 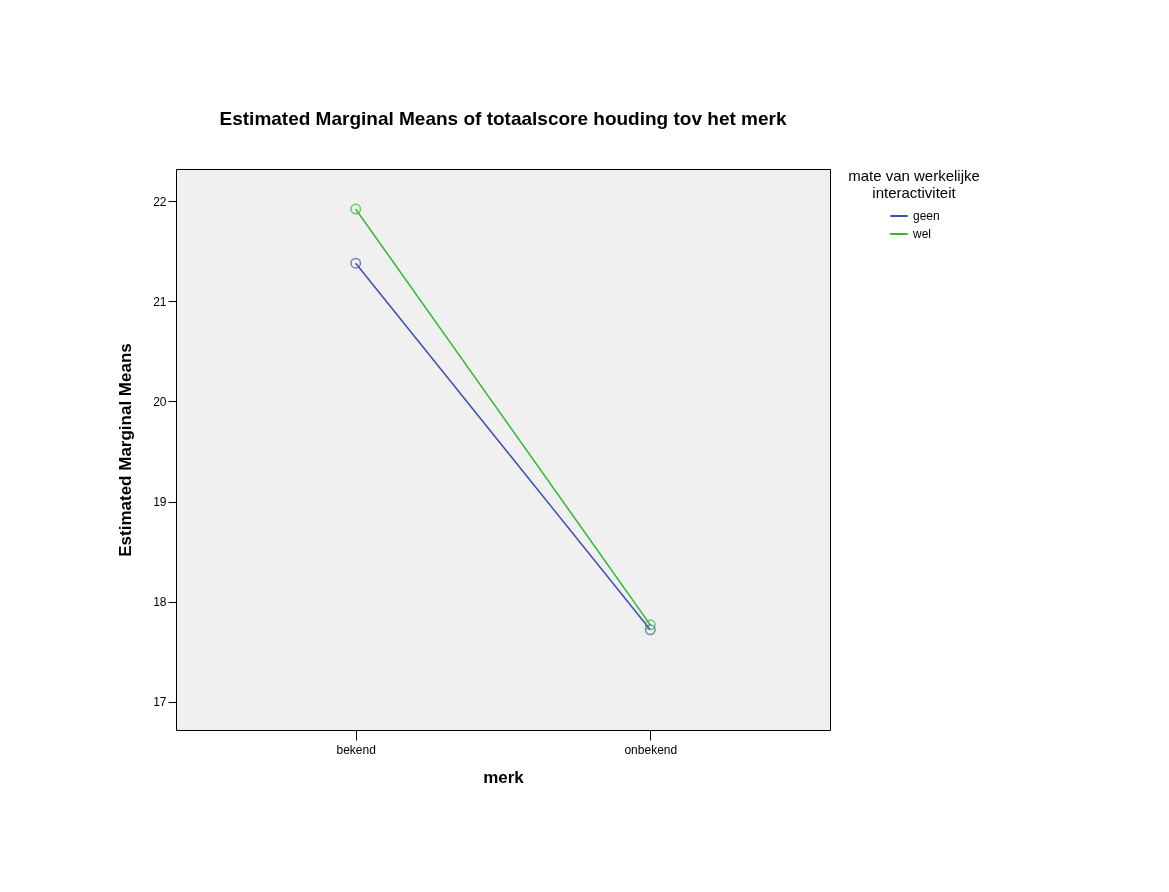 What do you see at coordinates (922, 234) in the screenshot?
I see `legend-label: wel` at bounding box center [922, 234].